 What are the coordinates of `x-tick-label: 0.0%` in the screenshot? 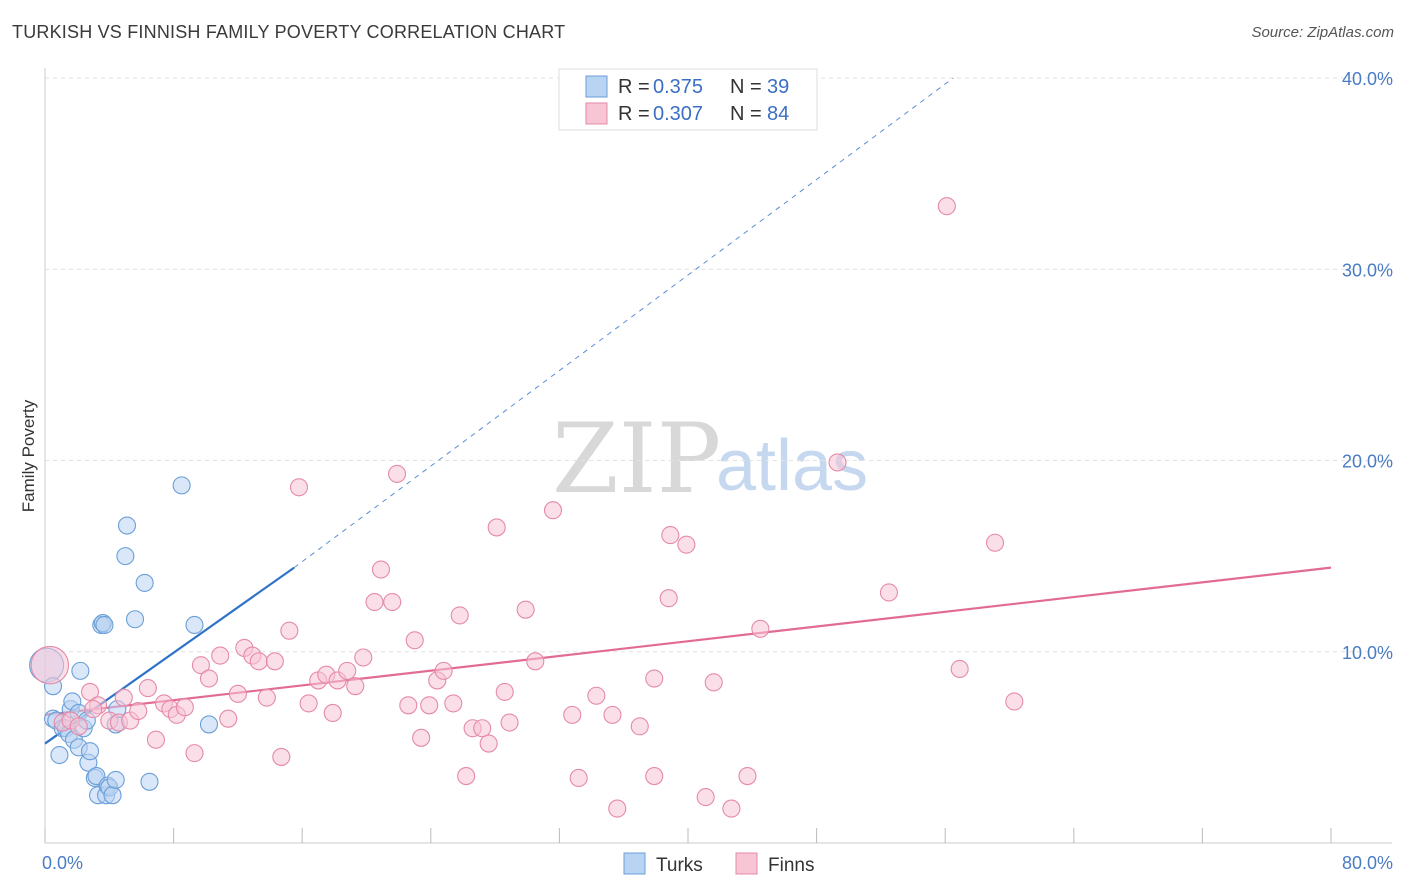 It's located at (62, 863).